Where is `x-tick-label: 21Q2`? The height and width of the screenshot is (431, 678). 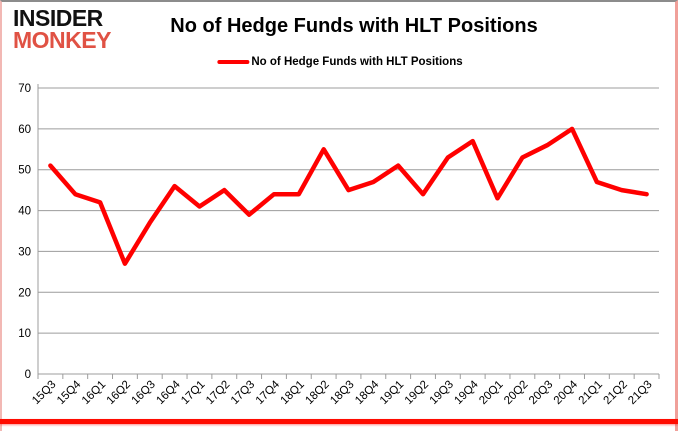 x-tick-label: 21Q2 is located at coordinates (615, 393).